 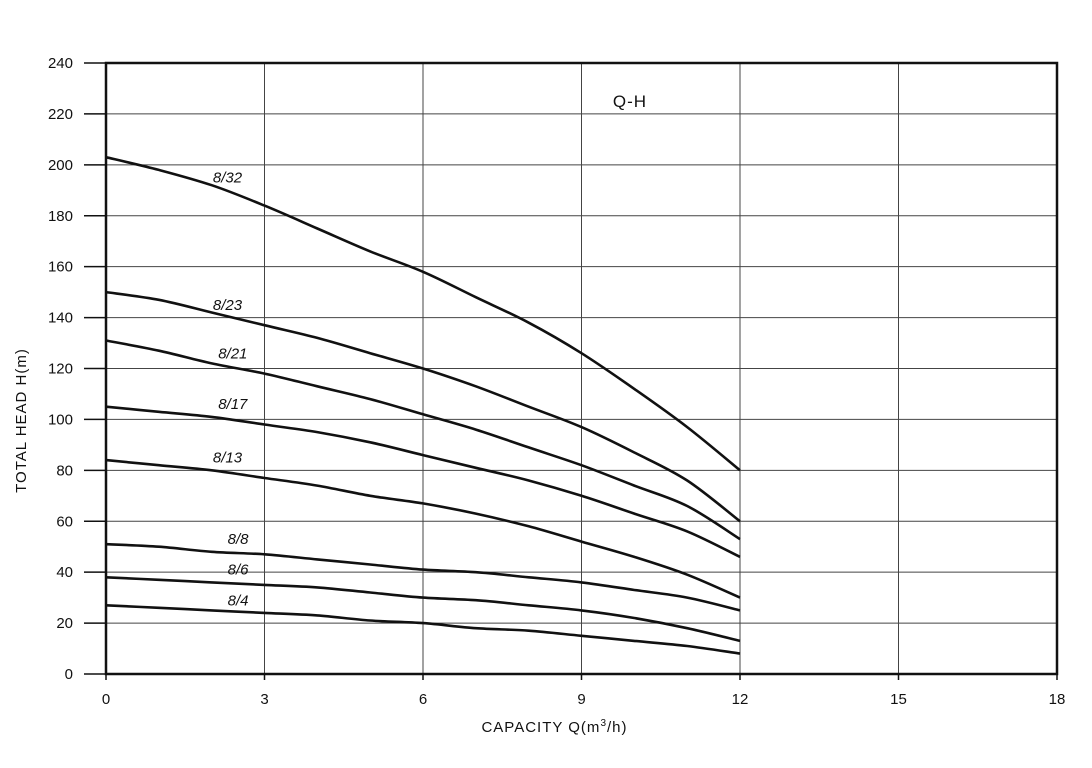 What do you see at coordinates (64, 521) in the screenshot?
I see `y-tick-label: 60` at bounding box center [64, 521].